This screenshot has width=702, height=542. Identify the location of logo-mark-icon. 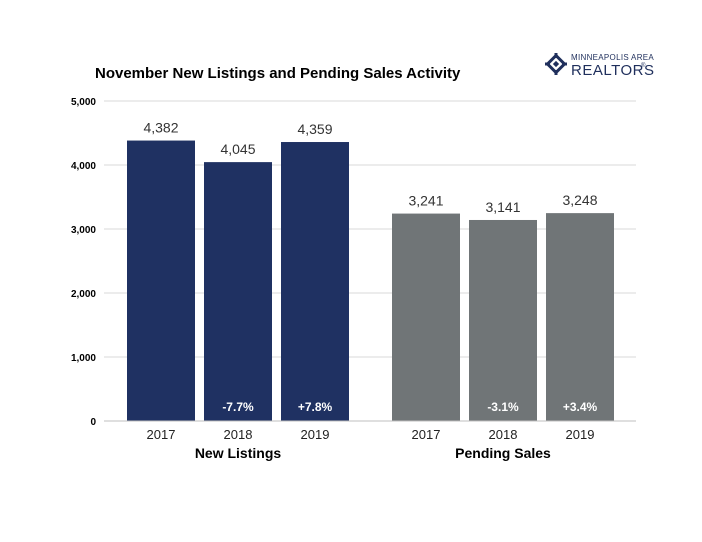
(556, 64).